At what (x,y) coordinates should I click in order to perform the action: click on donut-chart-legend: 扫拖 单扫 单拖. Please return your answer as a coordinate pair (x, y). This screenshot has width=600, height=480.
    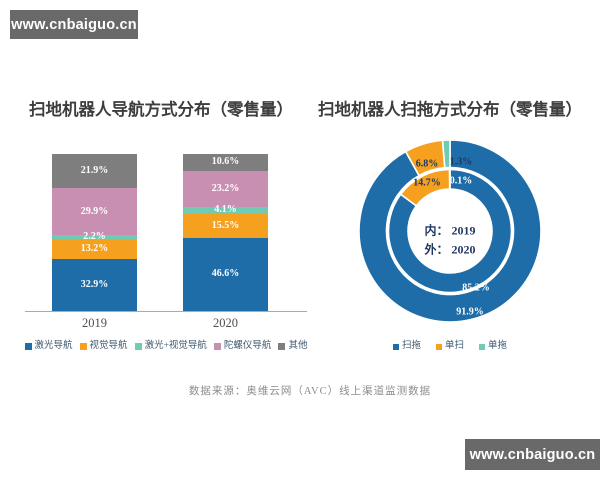
    Looking at the image, I should click on (450, 346).